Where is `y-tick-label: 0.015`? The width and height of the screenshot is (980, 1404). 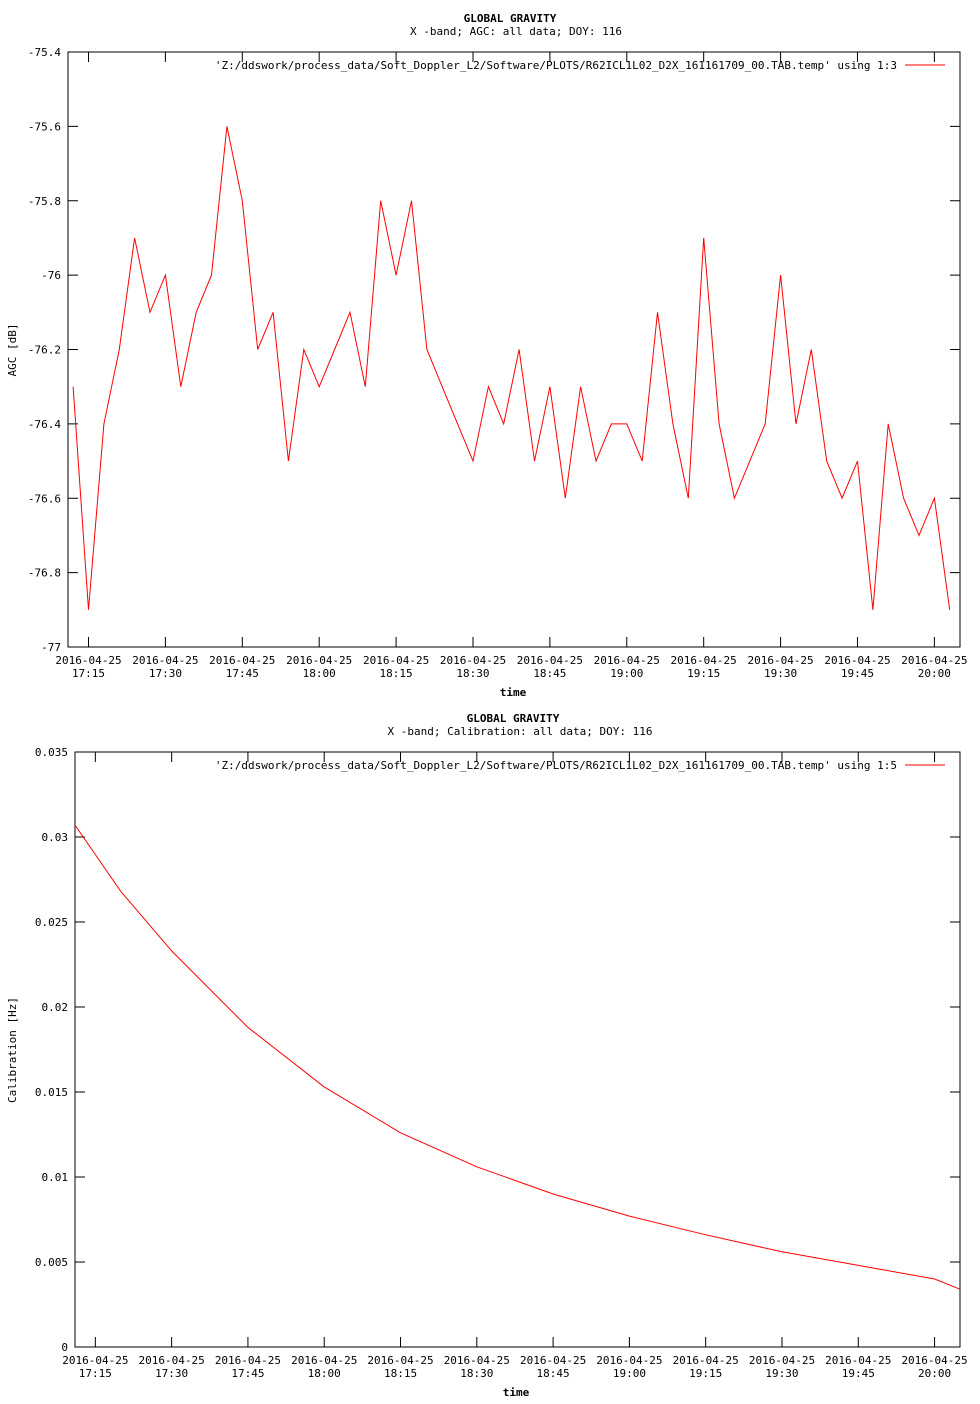
y-tick-label: 0.015 is located at coordinates (51, 1092).